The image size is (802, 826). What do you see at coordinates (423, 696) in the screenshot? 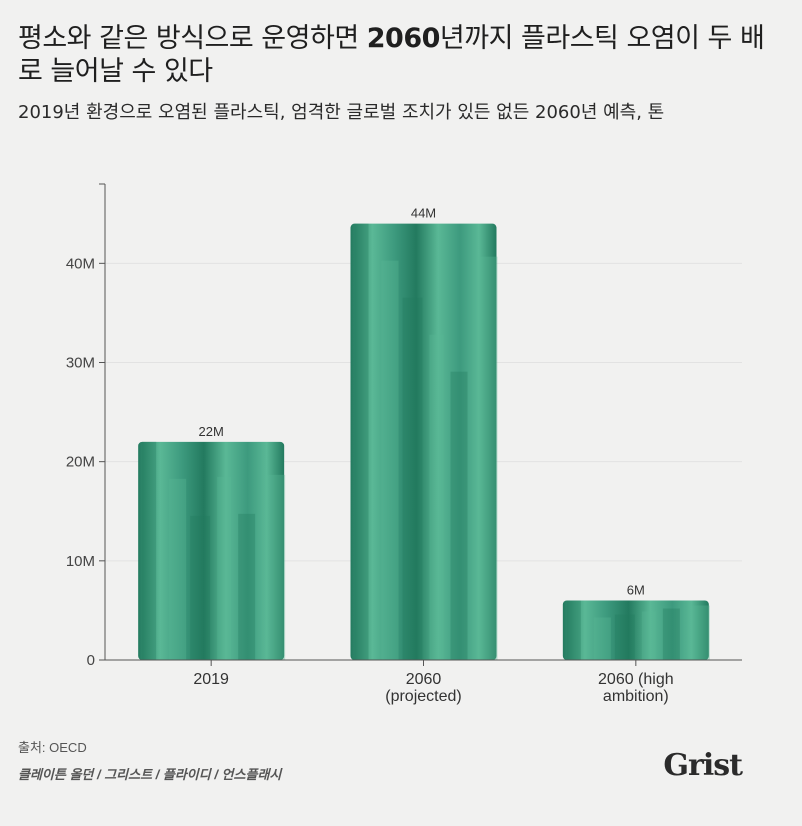
I see `x-category-label: (projected)` at bounding box center [423, 696].